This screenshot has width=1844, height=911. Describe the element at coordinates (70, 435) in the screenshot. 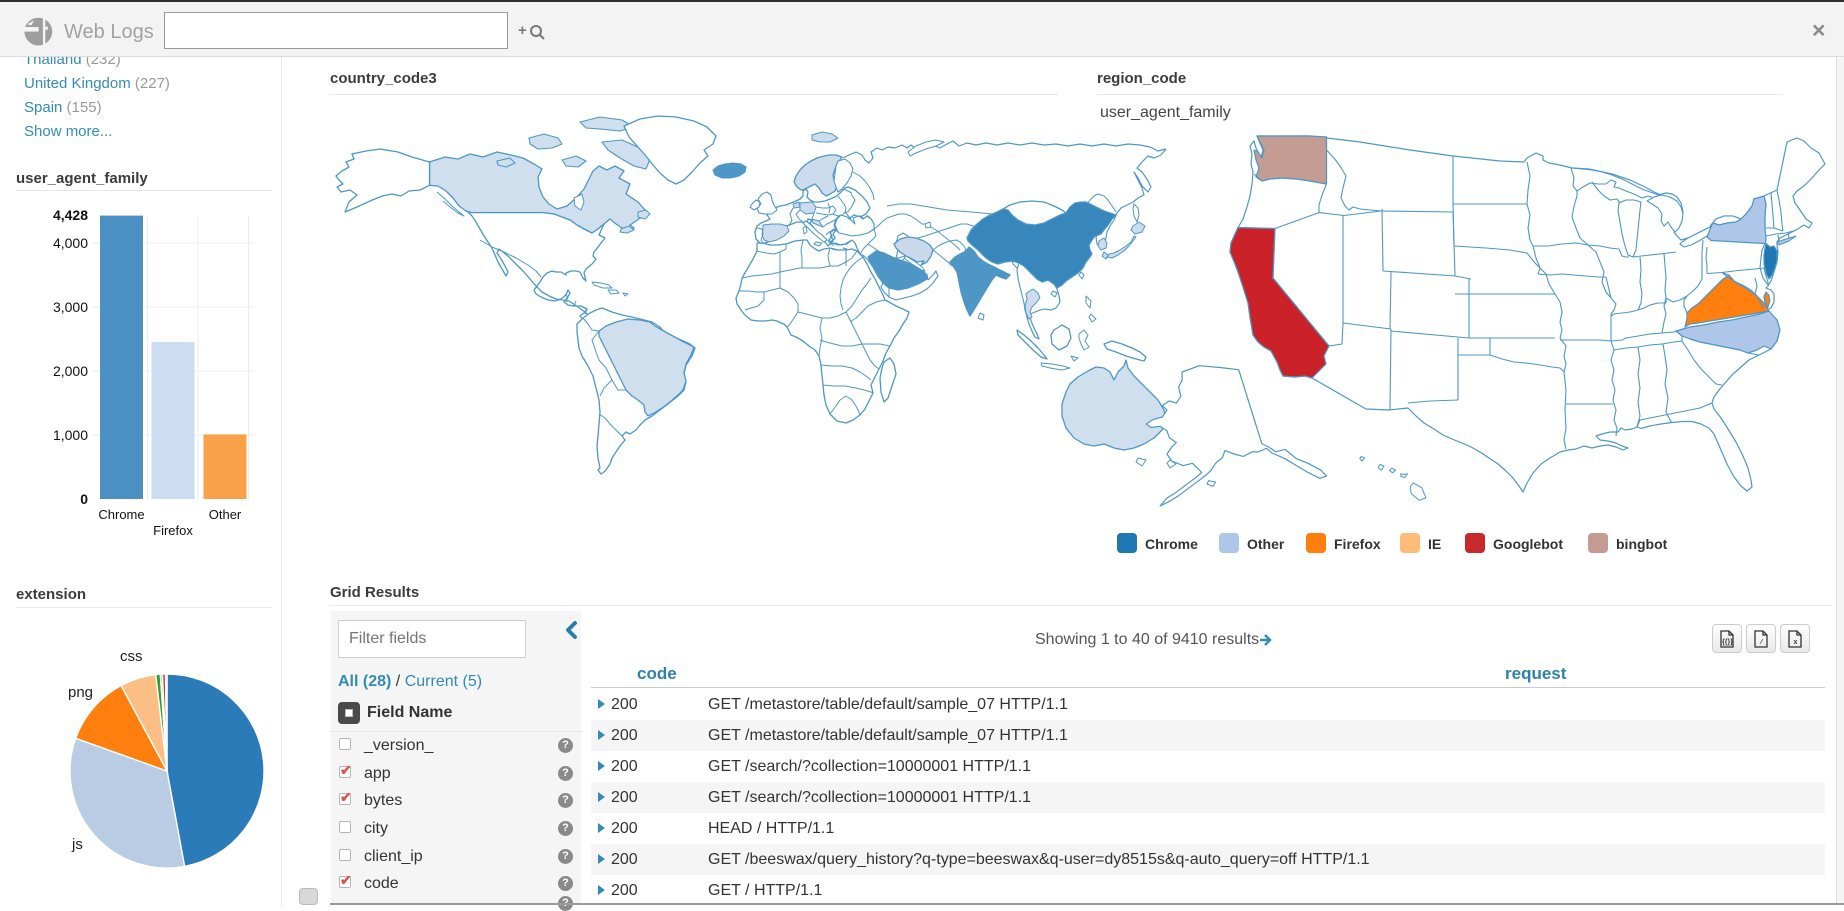

I see `svg-text: 1,000` at that location.